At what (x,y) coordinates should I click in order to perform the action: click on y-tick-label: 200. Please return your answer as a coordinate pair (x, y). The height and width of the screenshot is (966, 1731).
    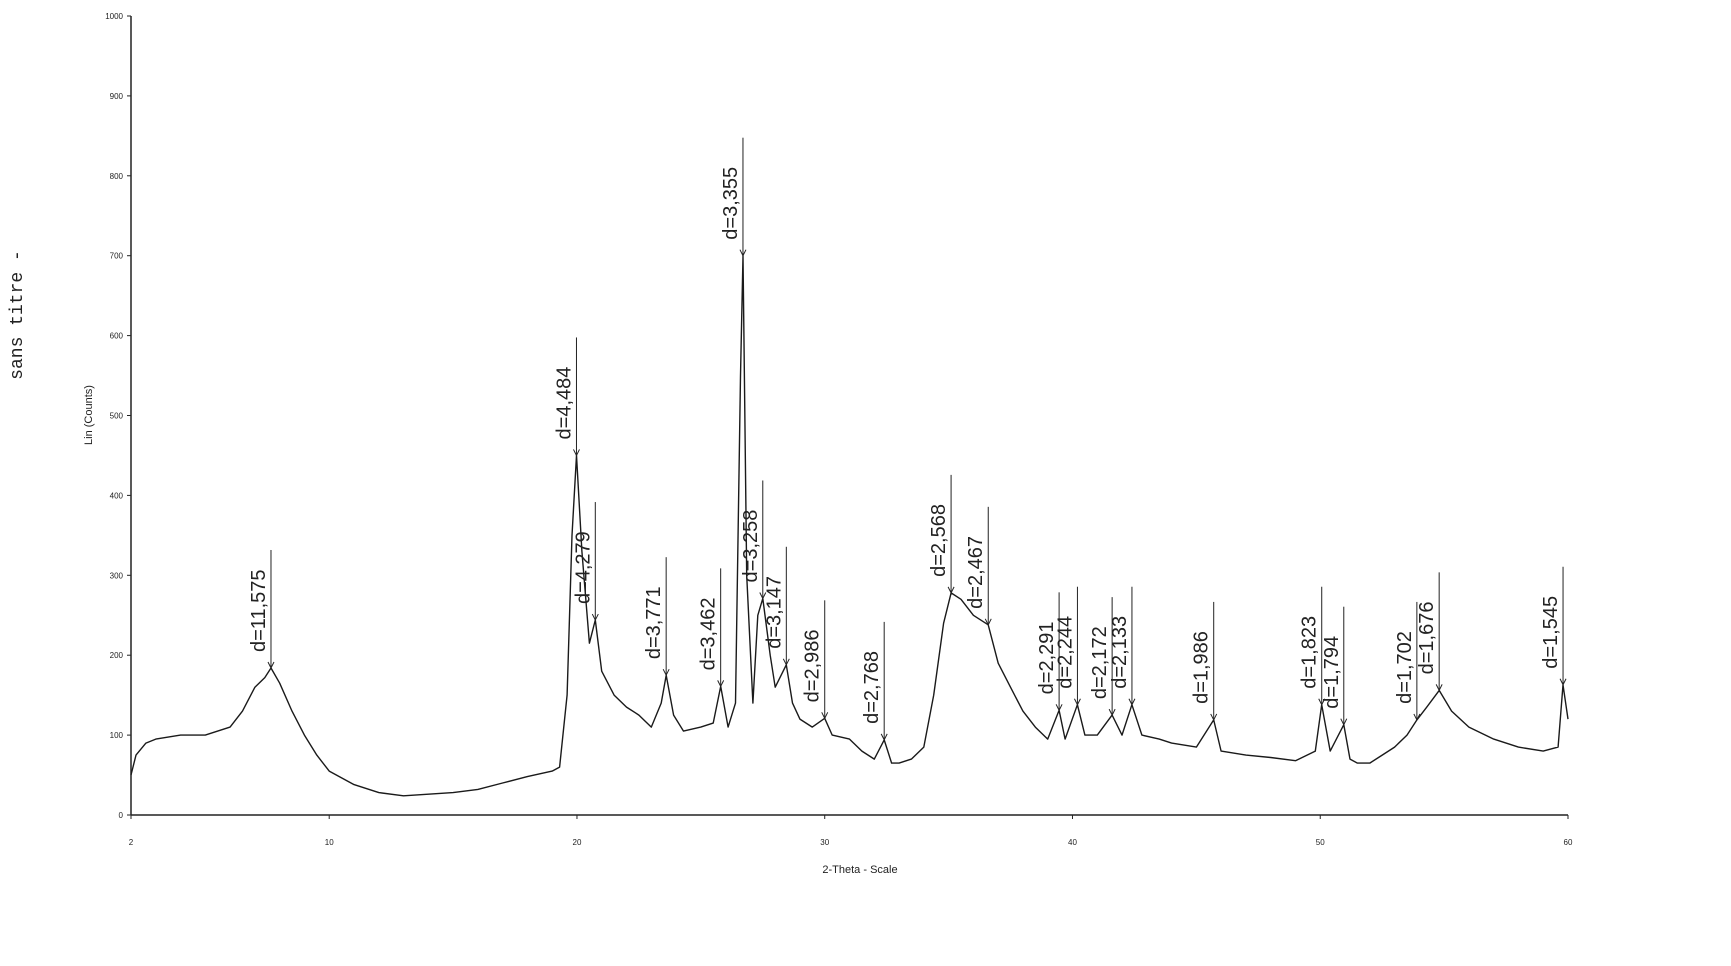
    Looking at the image, I should click on (117, 655).